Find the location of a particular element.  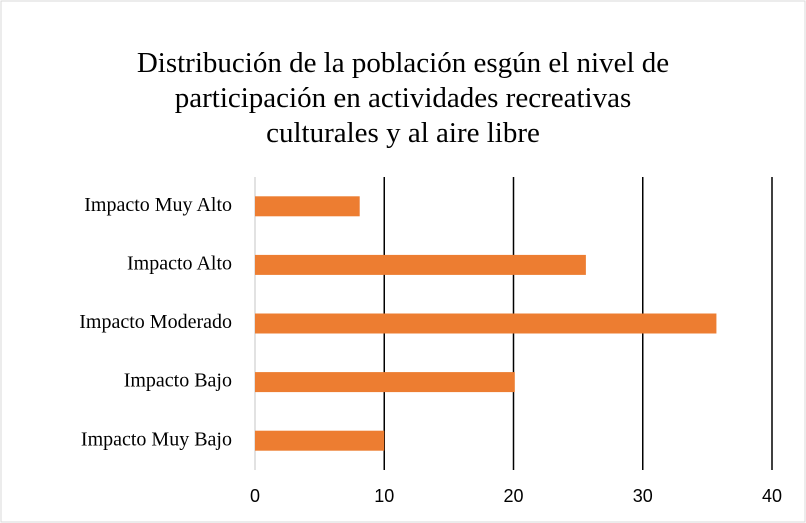

chart-title: participación en actividades recreativas is located at coordinates (403, 98).